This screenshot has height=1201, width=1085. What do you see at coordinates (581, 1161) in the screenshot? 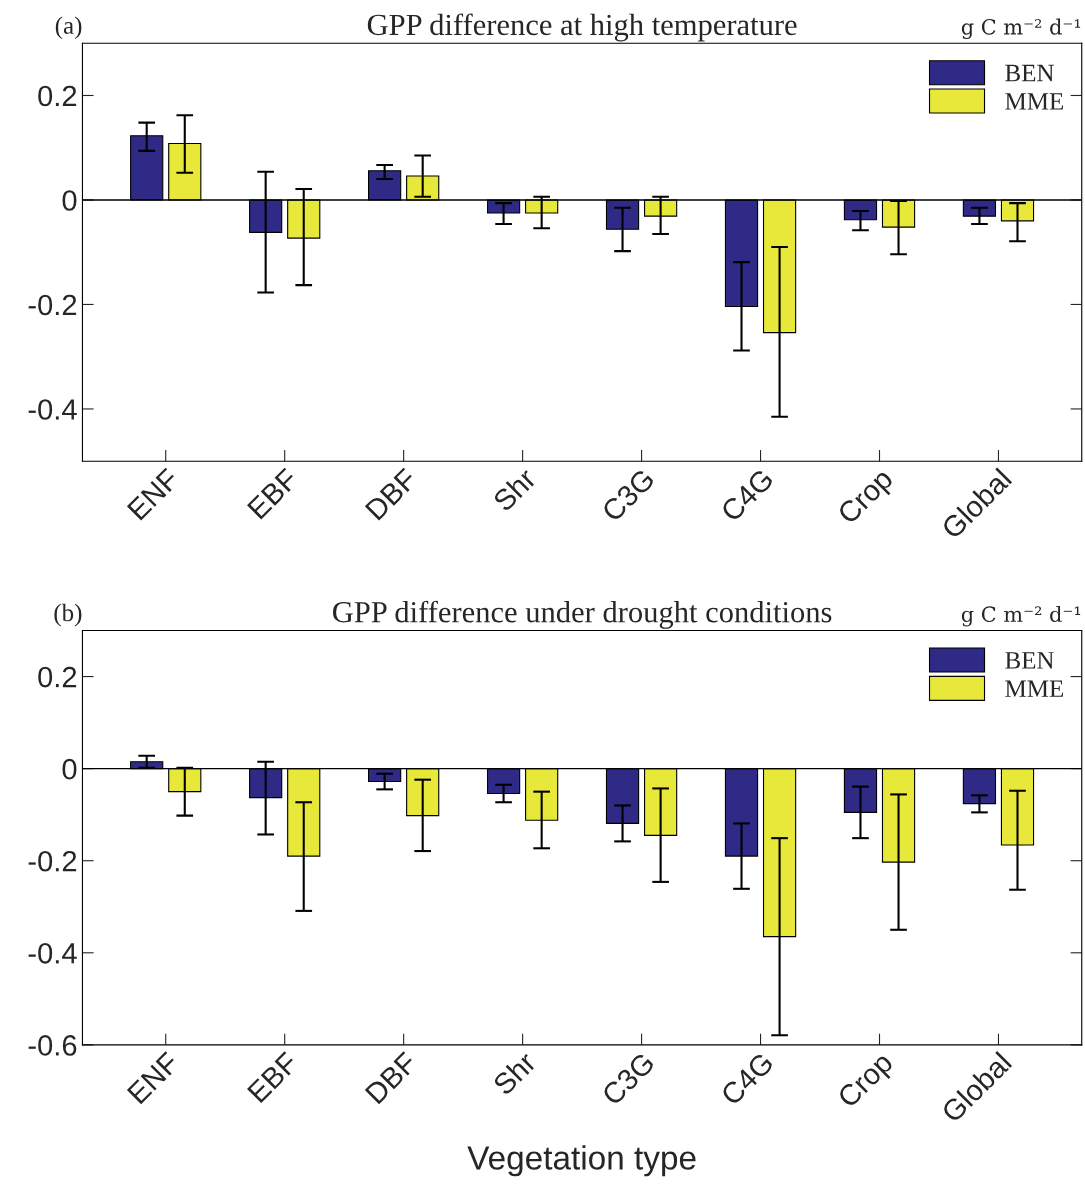
I see `x-axis-title: Vegetation type` at bounding box center [581, 1161].